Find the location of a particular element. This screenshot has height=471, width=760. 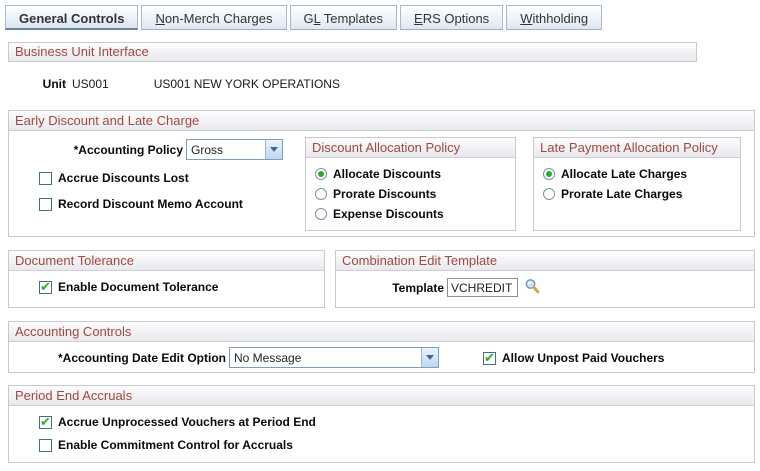

prorate-late-charges-label: Prorate Late Charges is located at coordinates (622, 193).